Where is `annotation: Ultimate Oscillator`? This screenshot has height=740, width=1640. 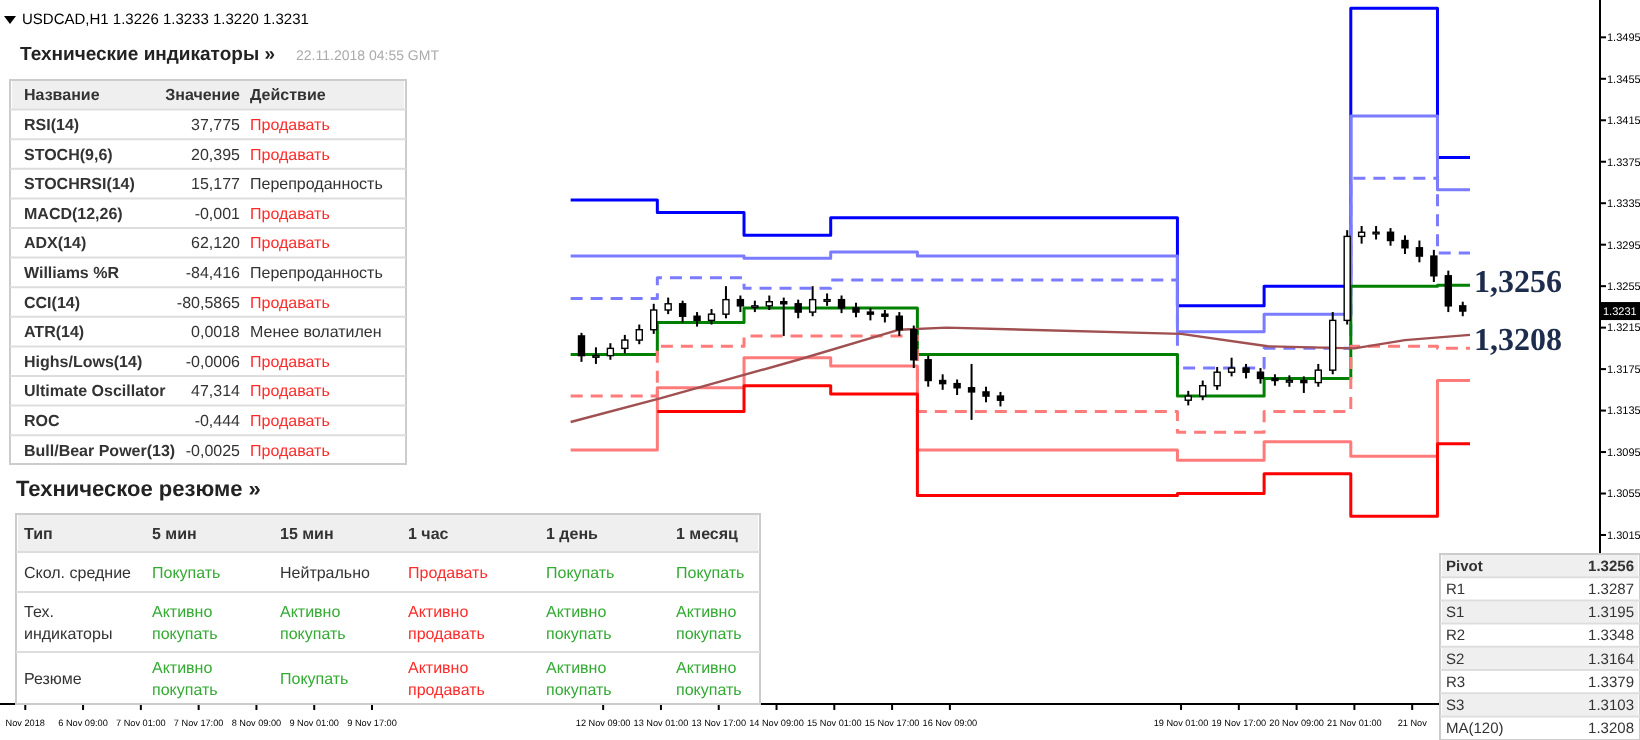 annotation: Ultimate Oscillator is located at coordinates (95, 391).